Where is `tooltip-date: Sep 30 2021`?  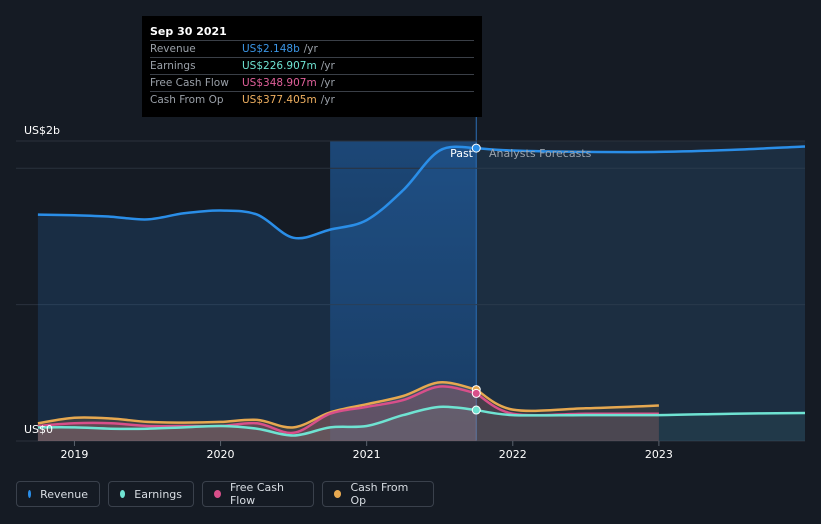 tooltip-date: Sep 30 2021 is located at coordinates (188, 31).